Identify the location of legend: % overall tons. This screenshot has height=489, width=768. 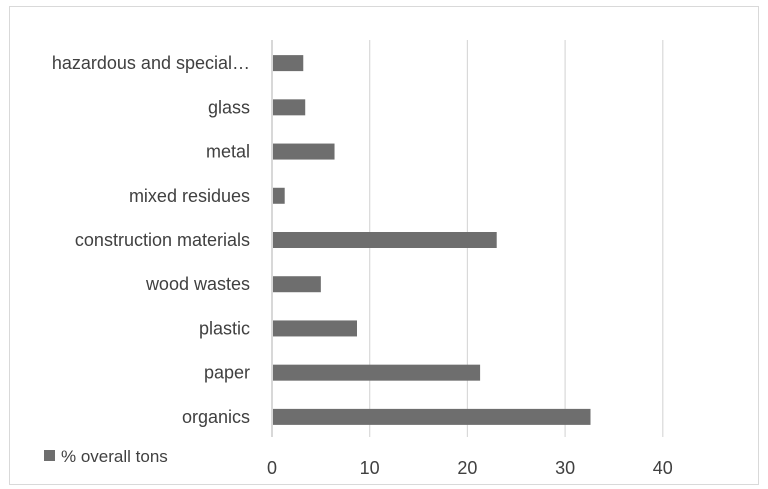
(106, 456).